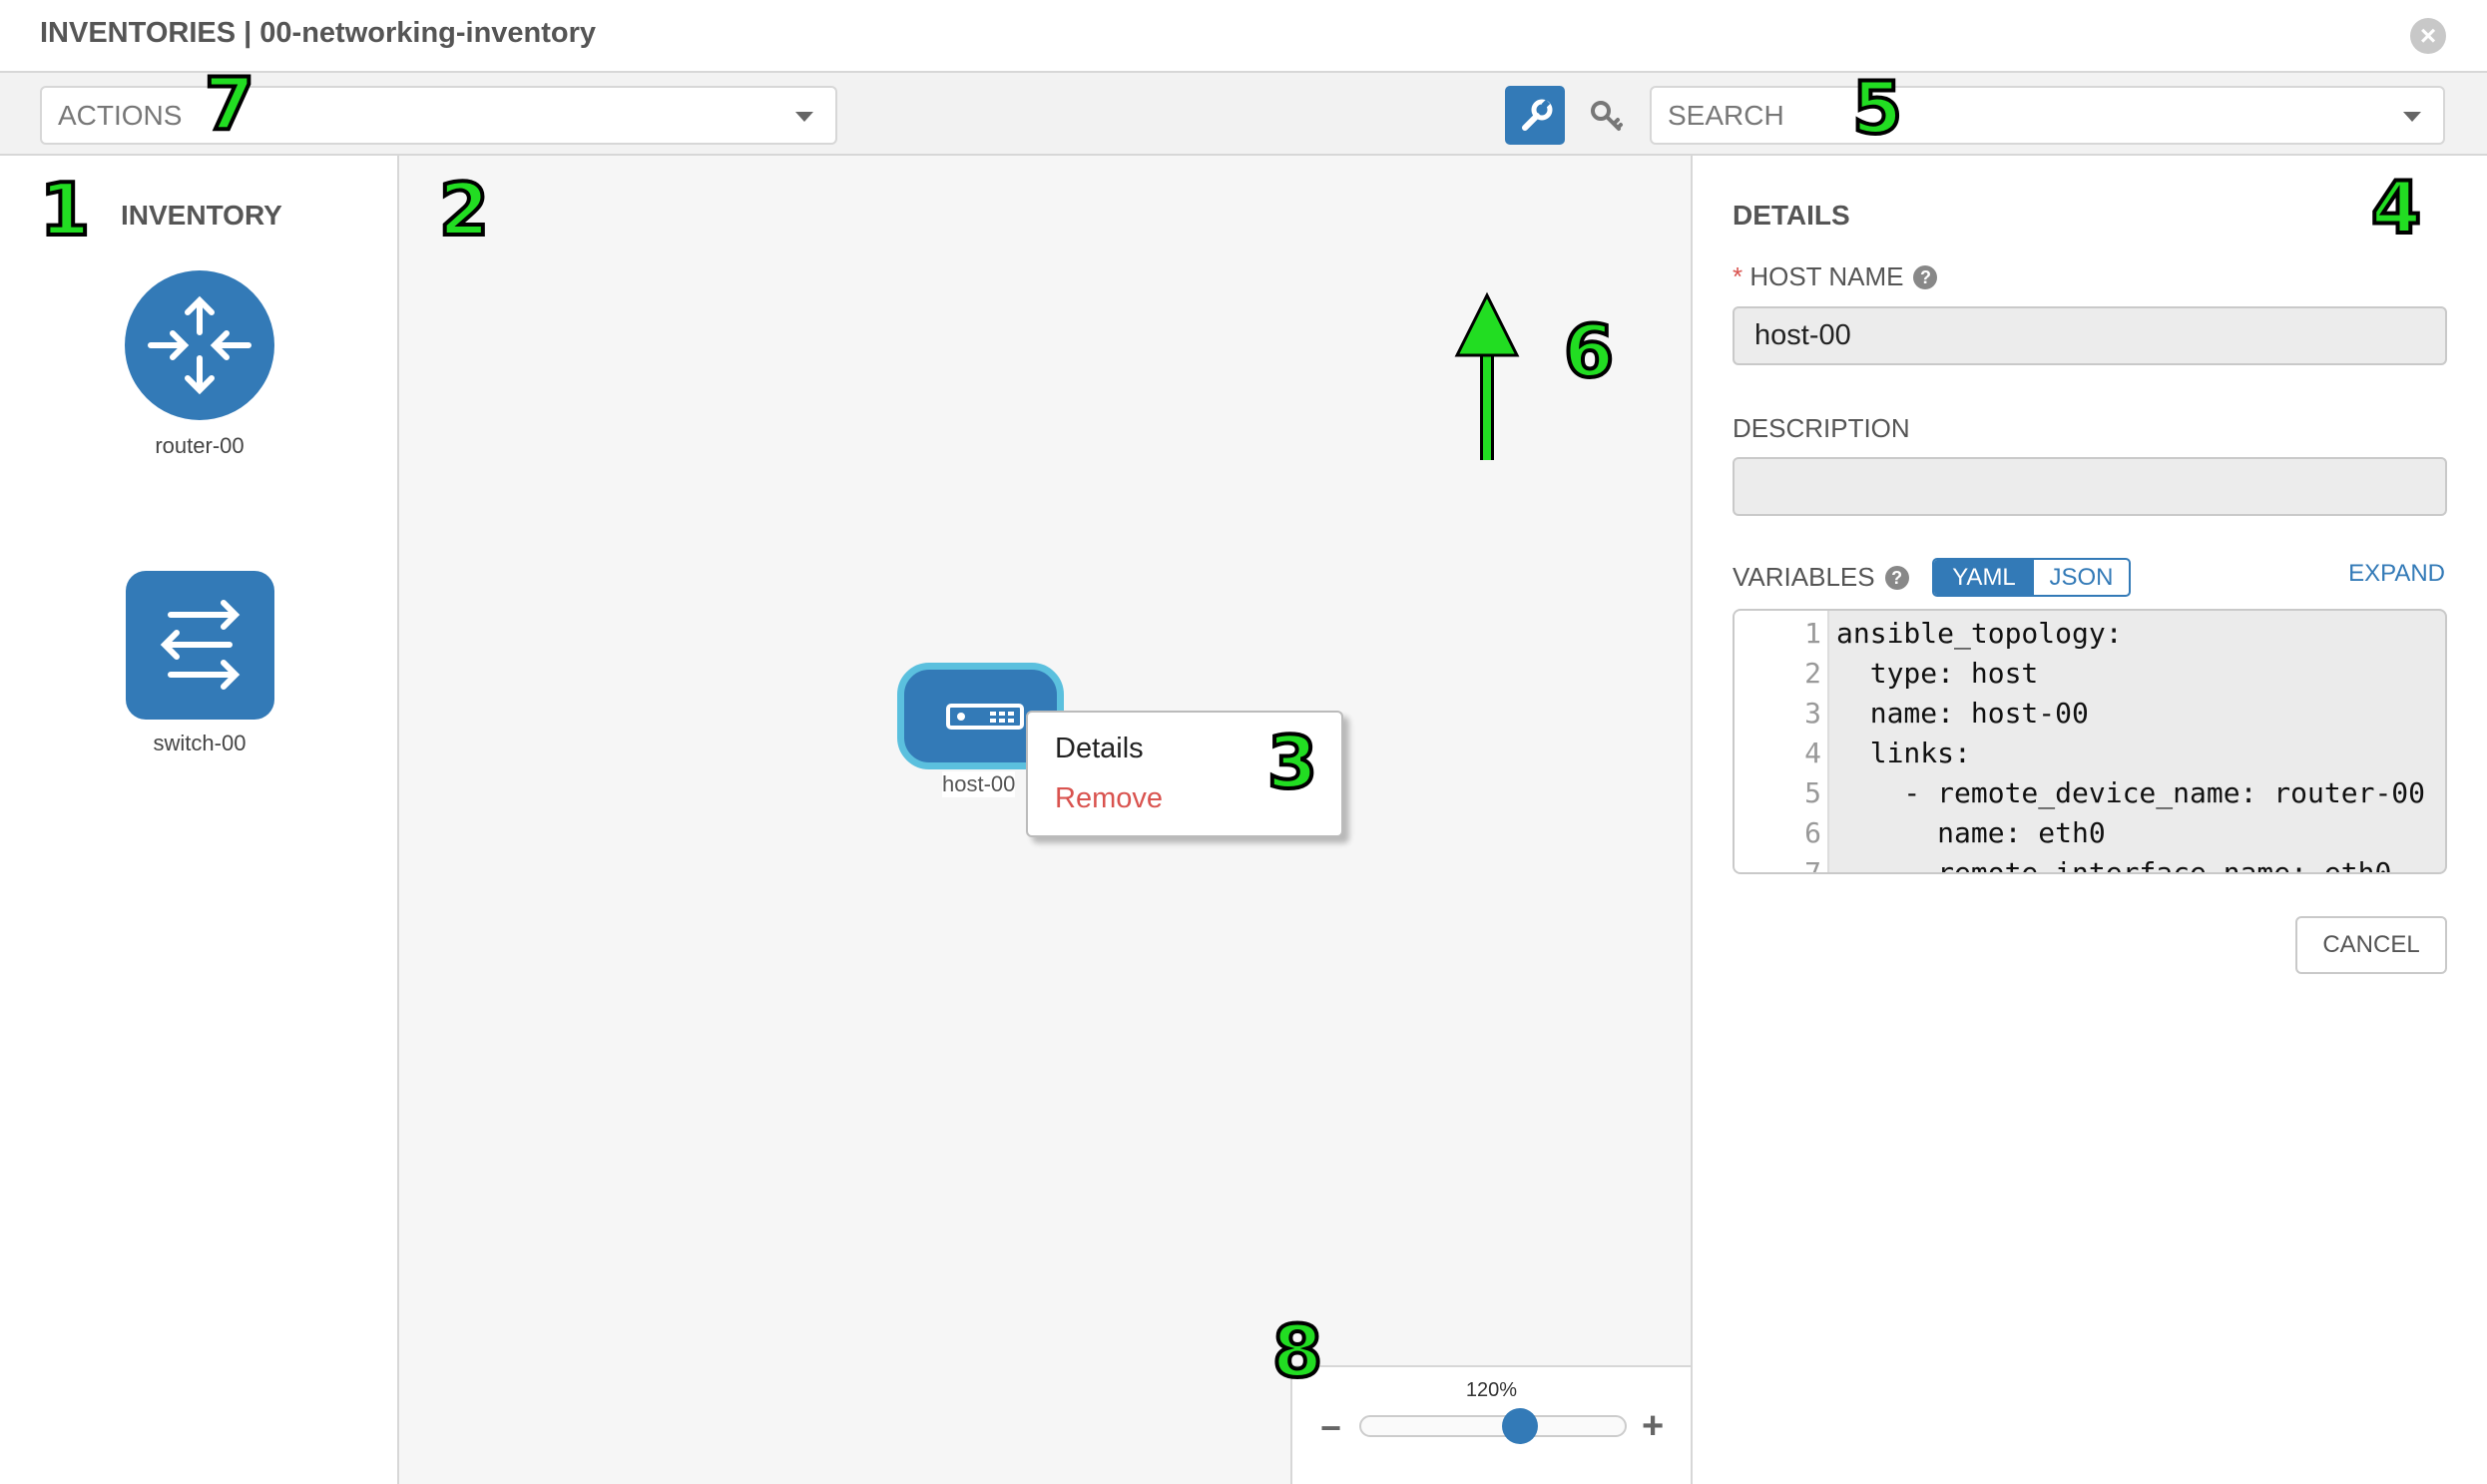 The height and width of the screenshot is (1484, 2487). I want to click on code-line: name: host-00, so click(1962, 713).